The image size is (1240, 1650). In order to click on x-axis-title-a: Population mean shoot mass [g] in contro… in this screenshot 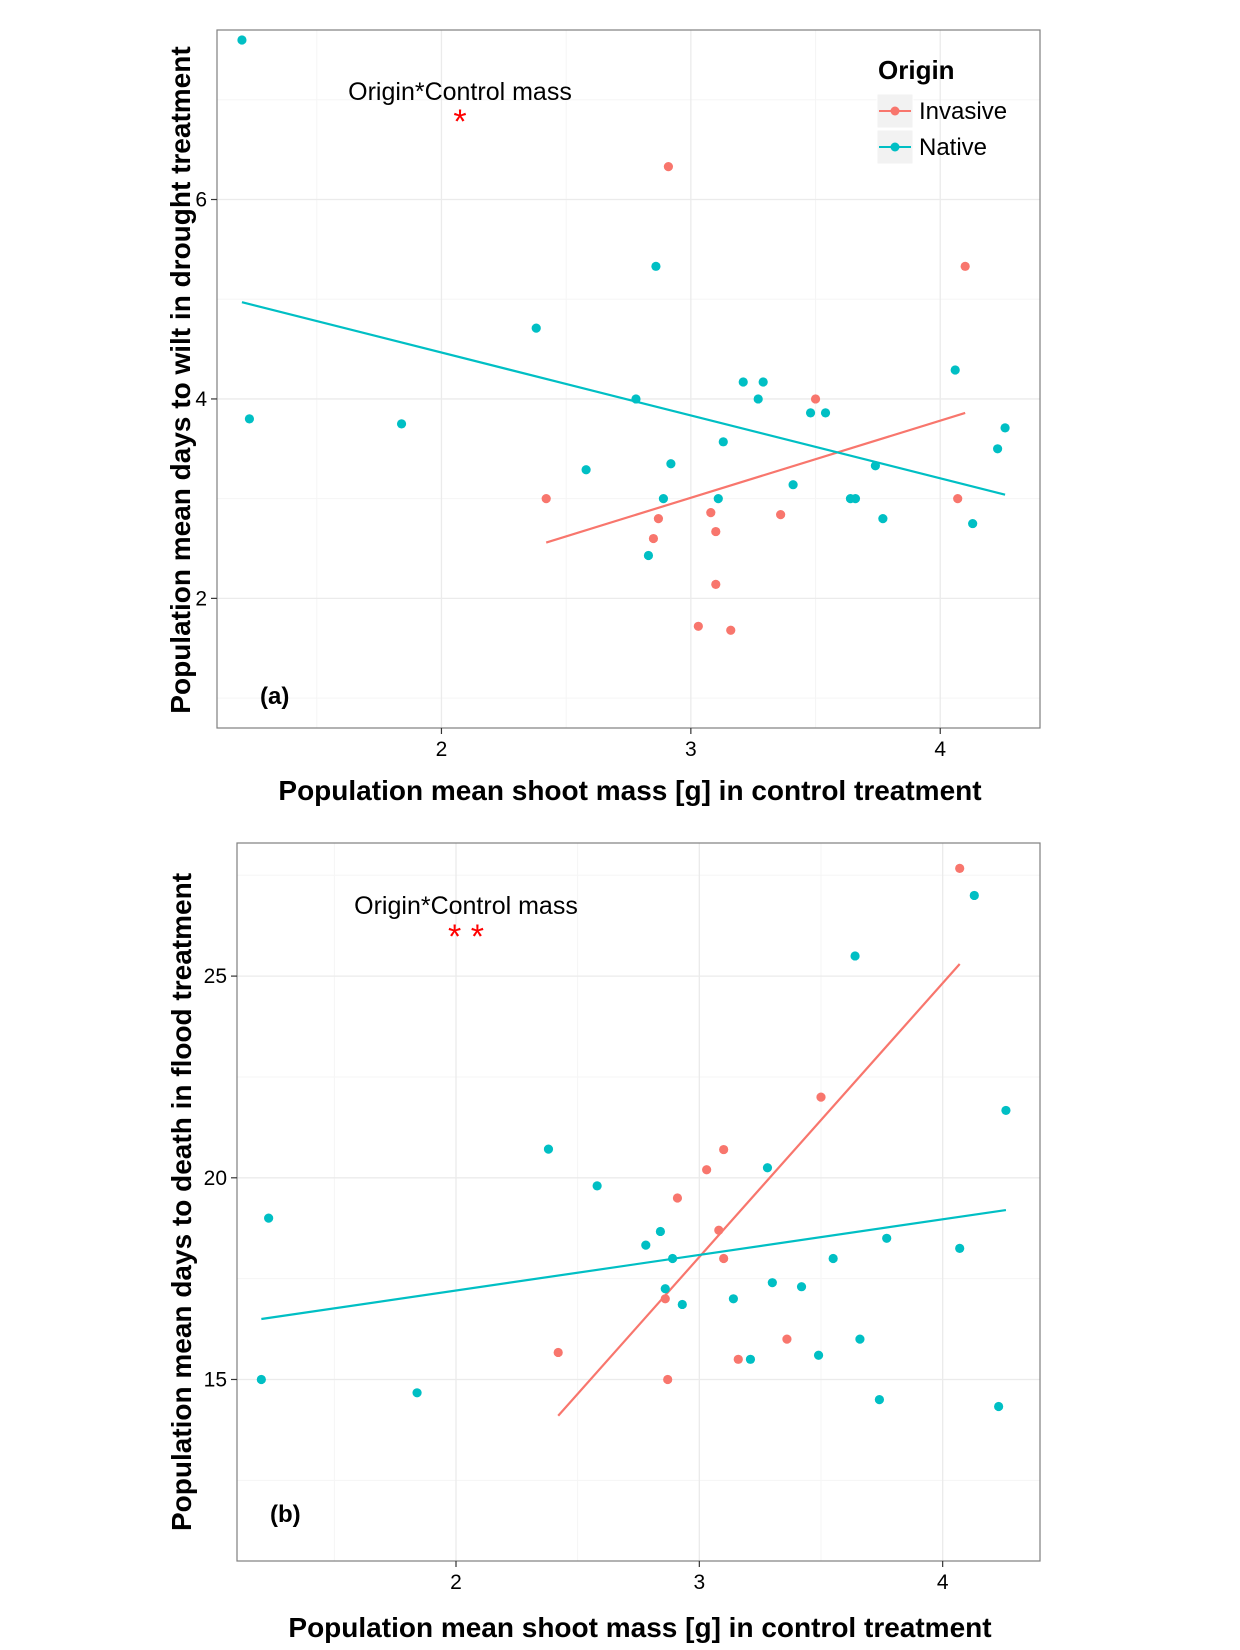, I will do `click(629, 790)`.